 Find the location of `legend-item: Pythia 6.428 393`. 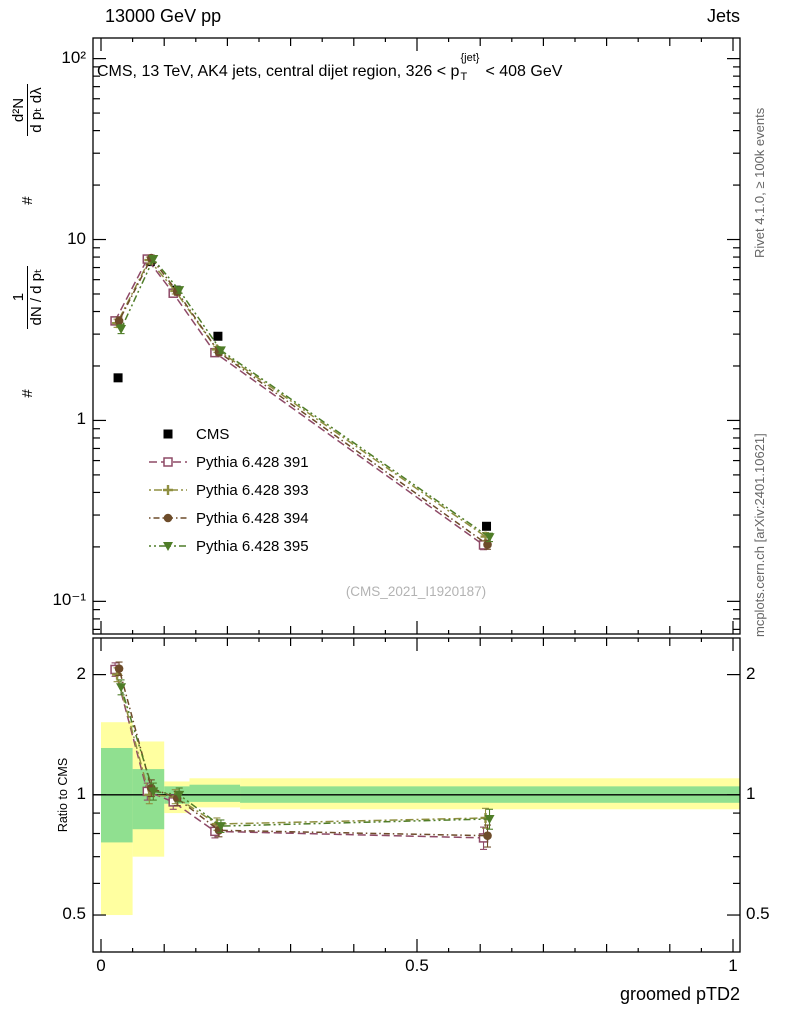

legend-item: Pythia 6.428 393 is located at coordinates (228, 490).